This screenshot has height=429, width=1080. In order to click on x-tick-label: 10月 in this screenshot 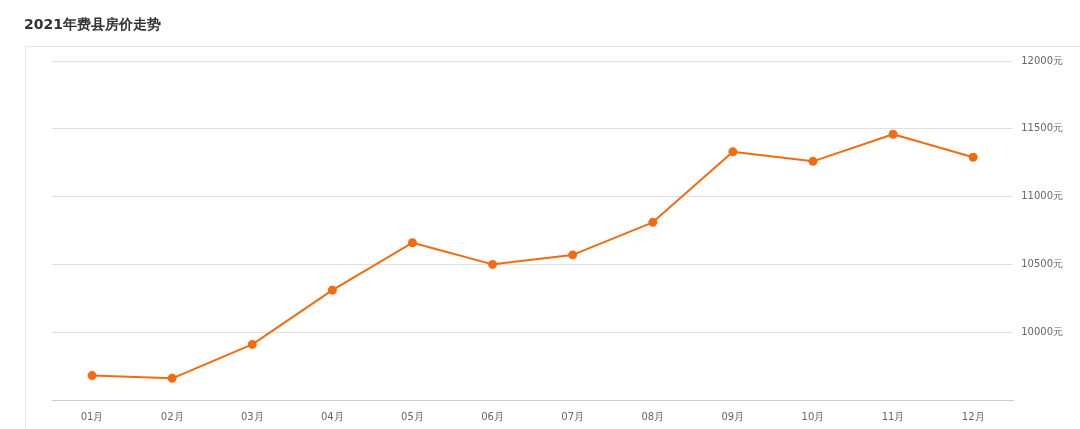, I will do `click(813, 416)`.